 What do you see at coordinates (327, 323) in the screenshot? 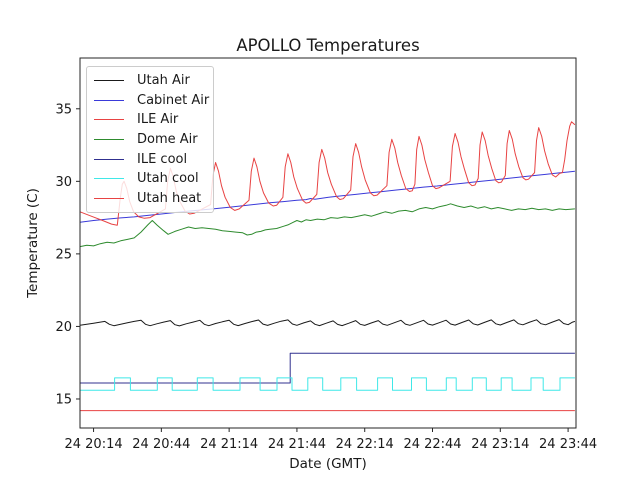
I see `series-line-utah-air` at bounding box center [327, 323].